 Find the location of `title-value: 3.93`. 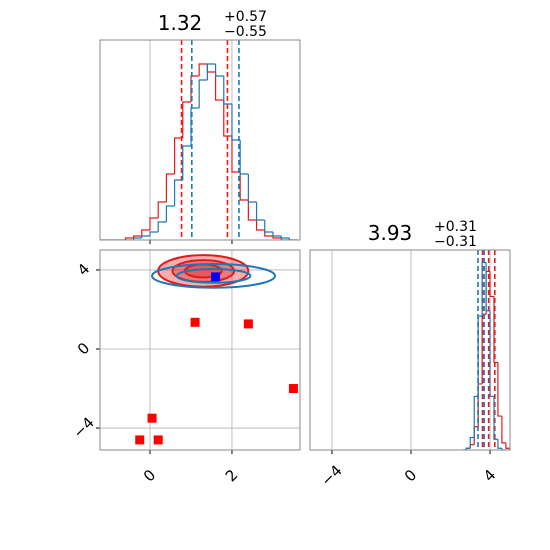

title-value: 3.93 is located at coordinates (390, 233).